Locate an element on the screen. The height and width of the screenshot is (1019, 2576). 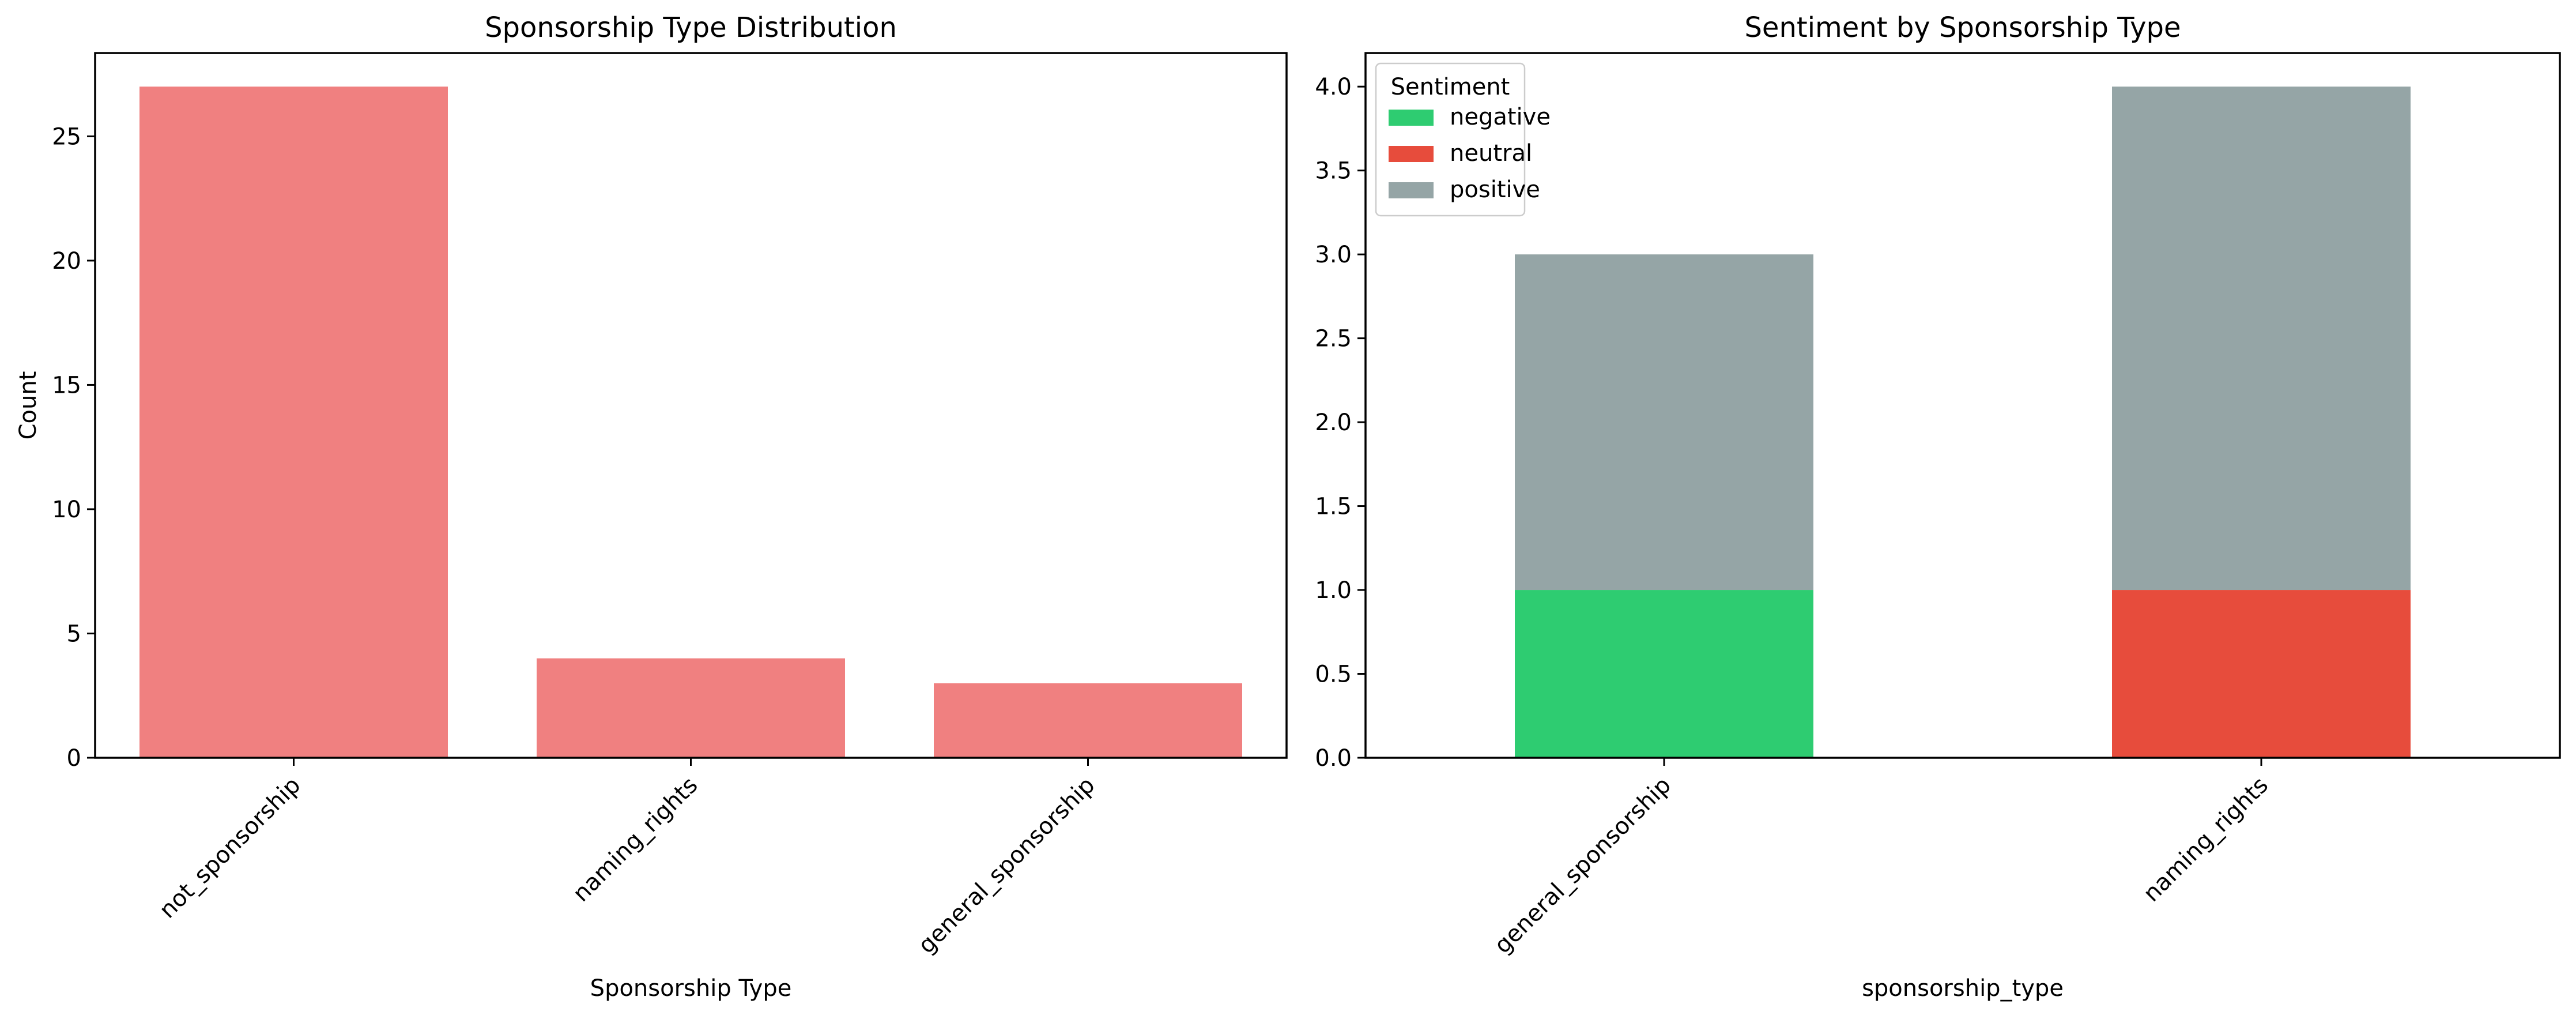
y-tick-label: 2.0 is located at coordinates (1333, 422).